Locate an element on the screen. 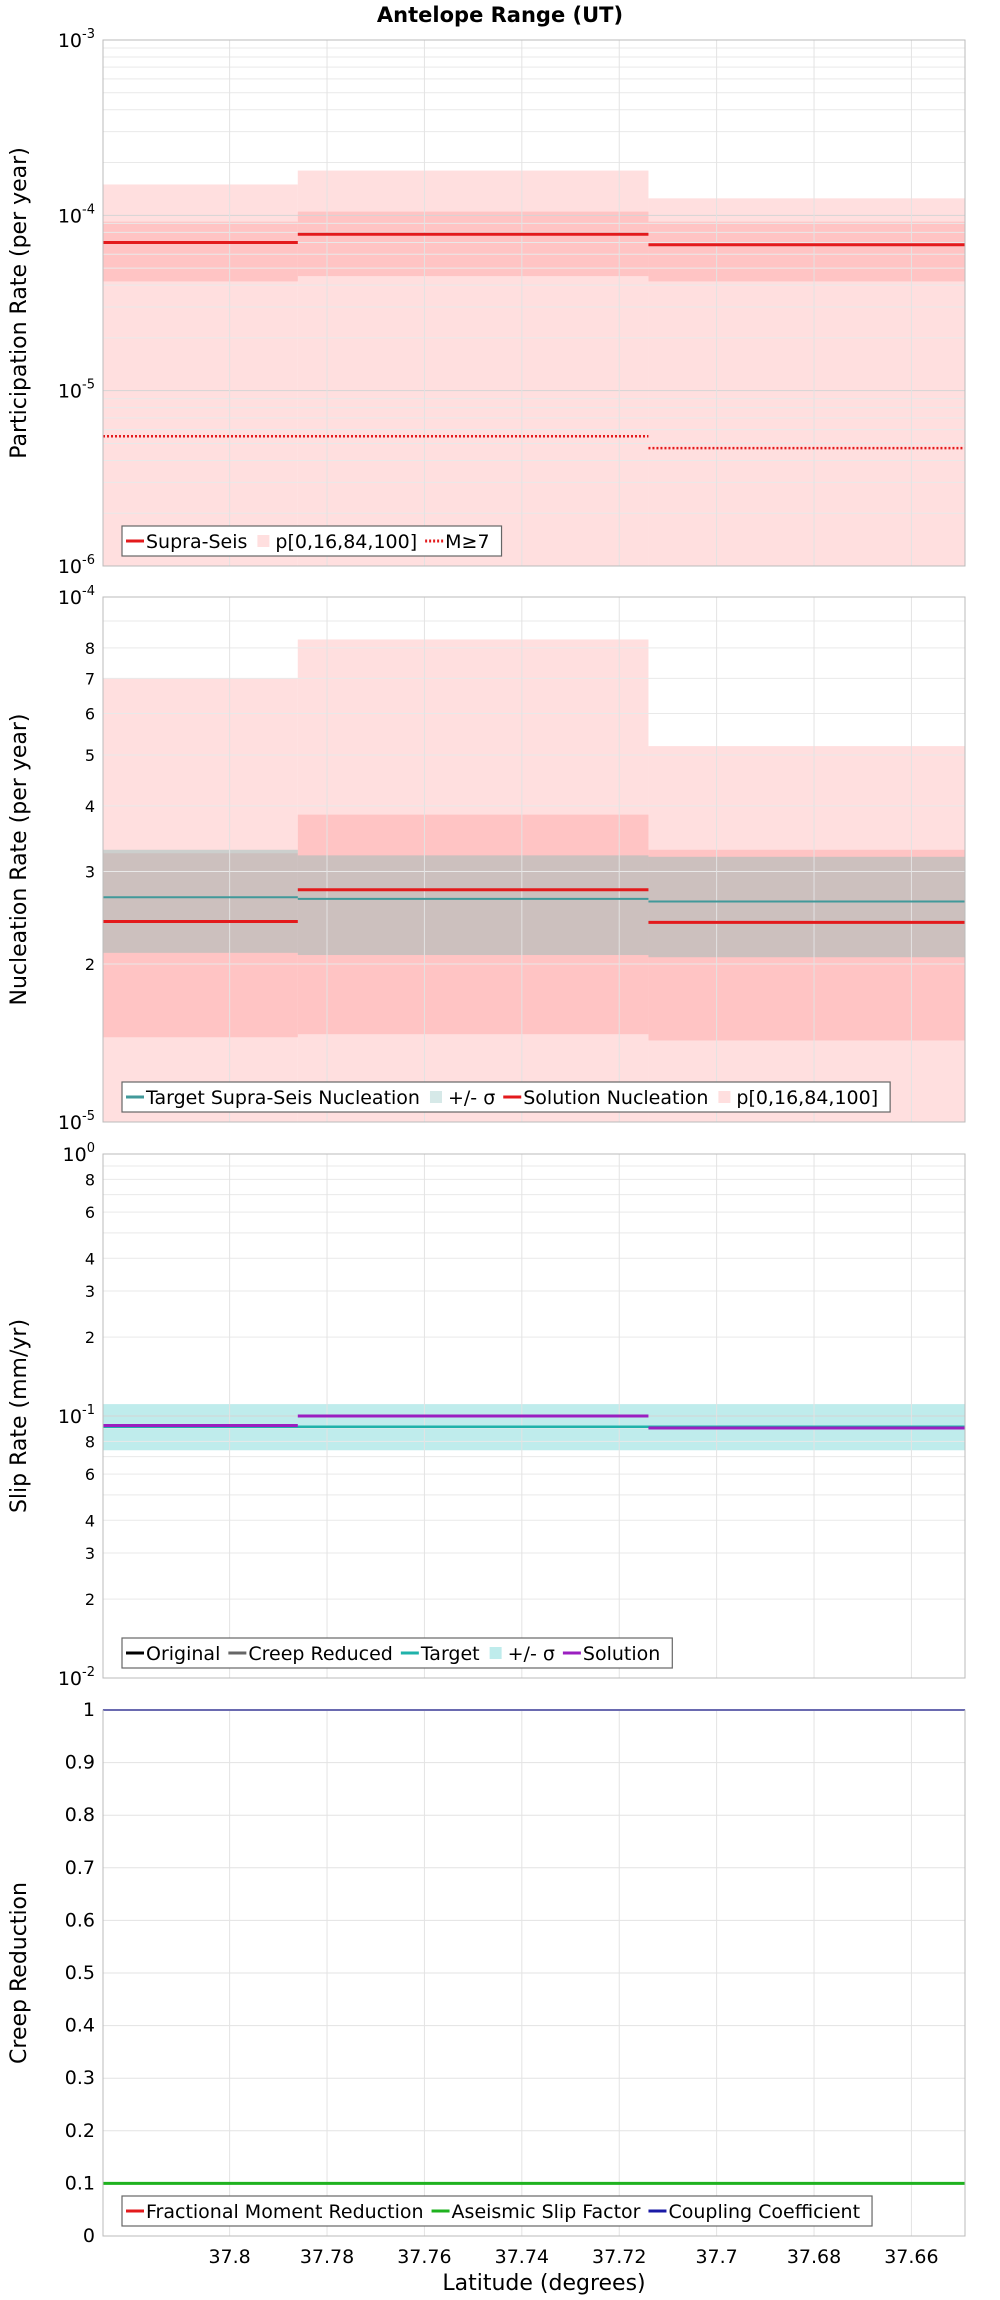 Image resolution: width=1000 pixels, height=2300 pixels. y-tick-label: 0.5 is located at coordinates (80, 1973).